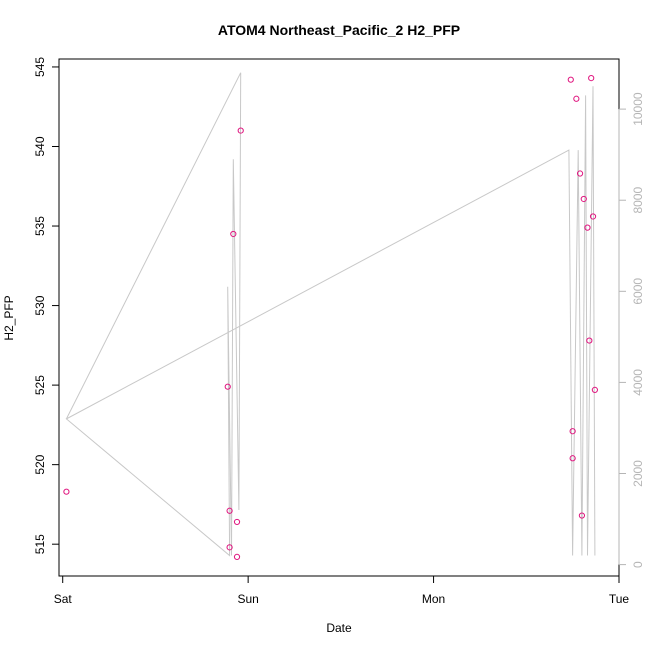  I want to click on x-tick-label: Sat, so click(63, 599).